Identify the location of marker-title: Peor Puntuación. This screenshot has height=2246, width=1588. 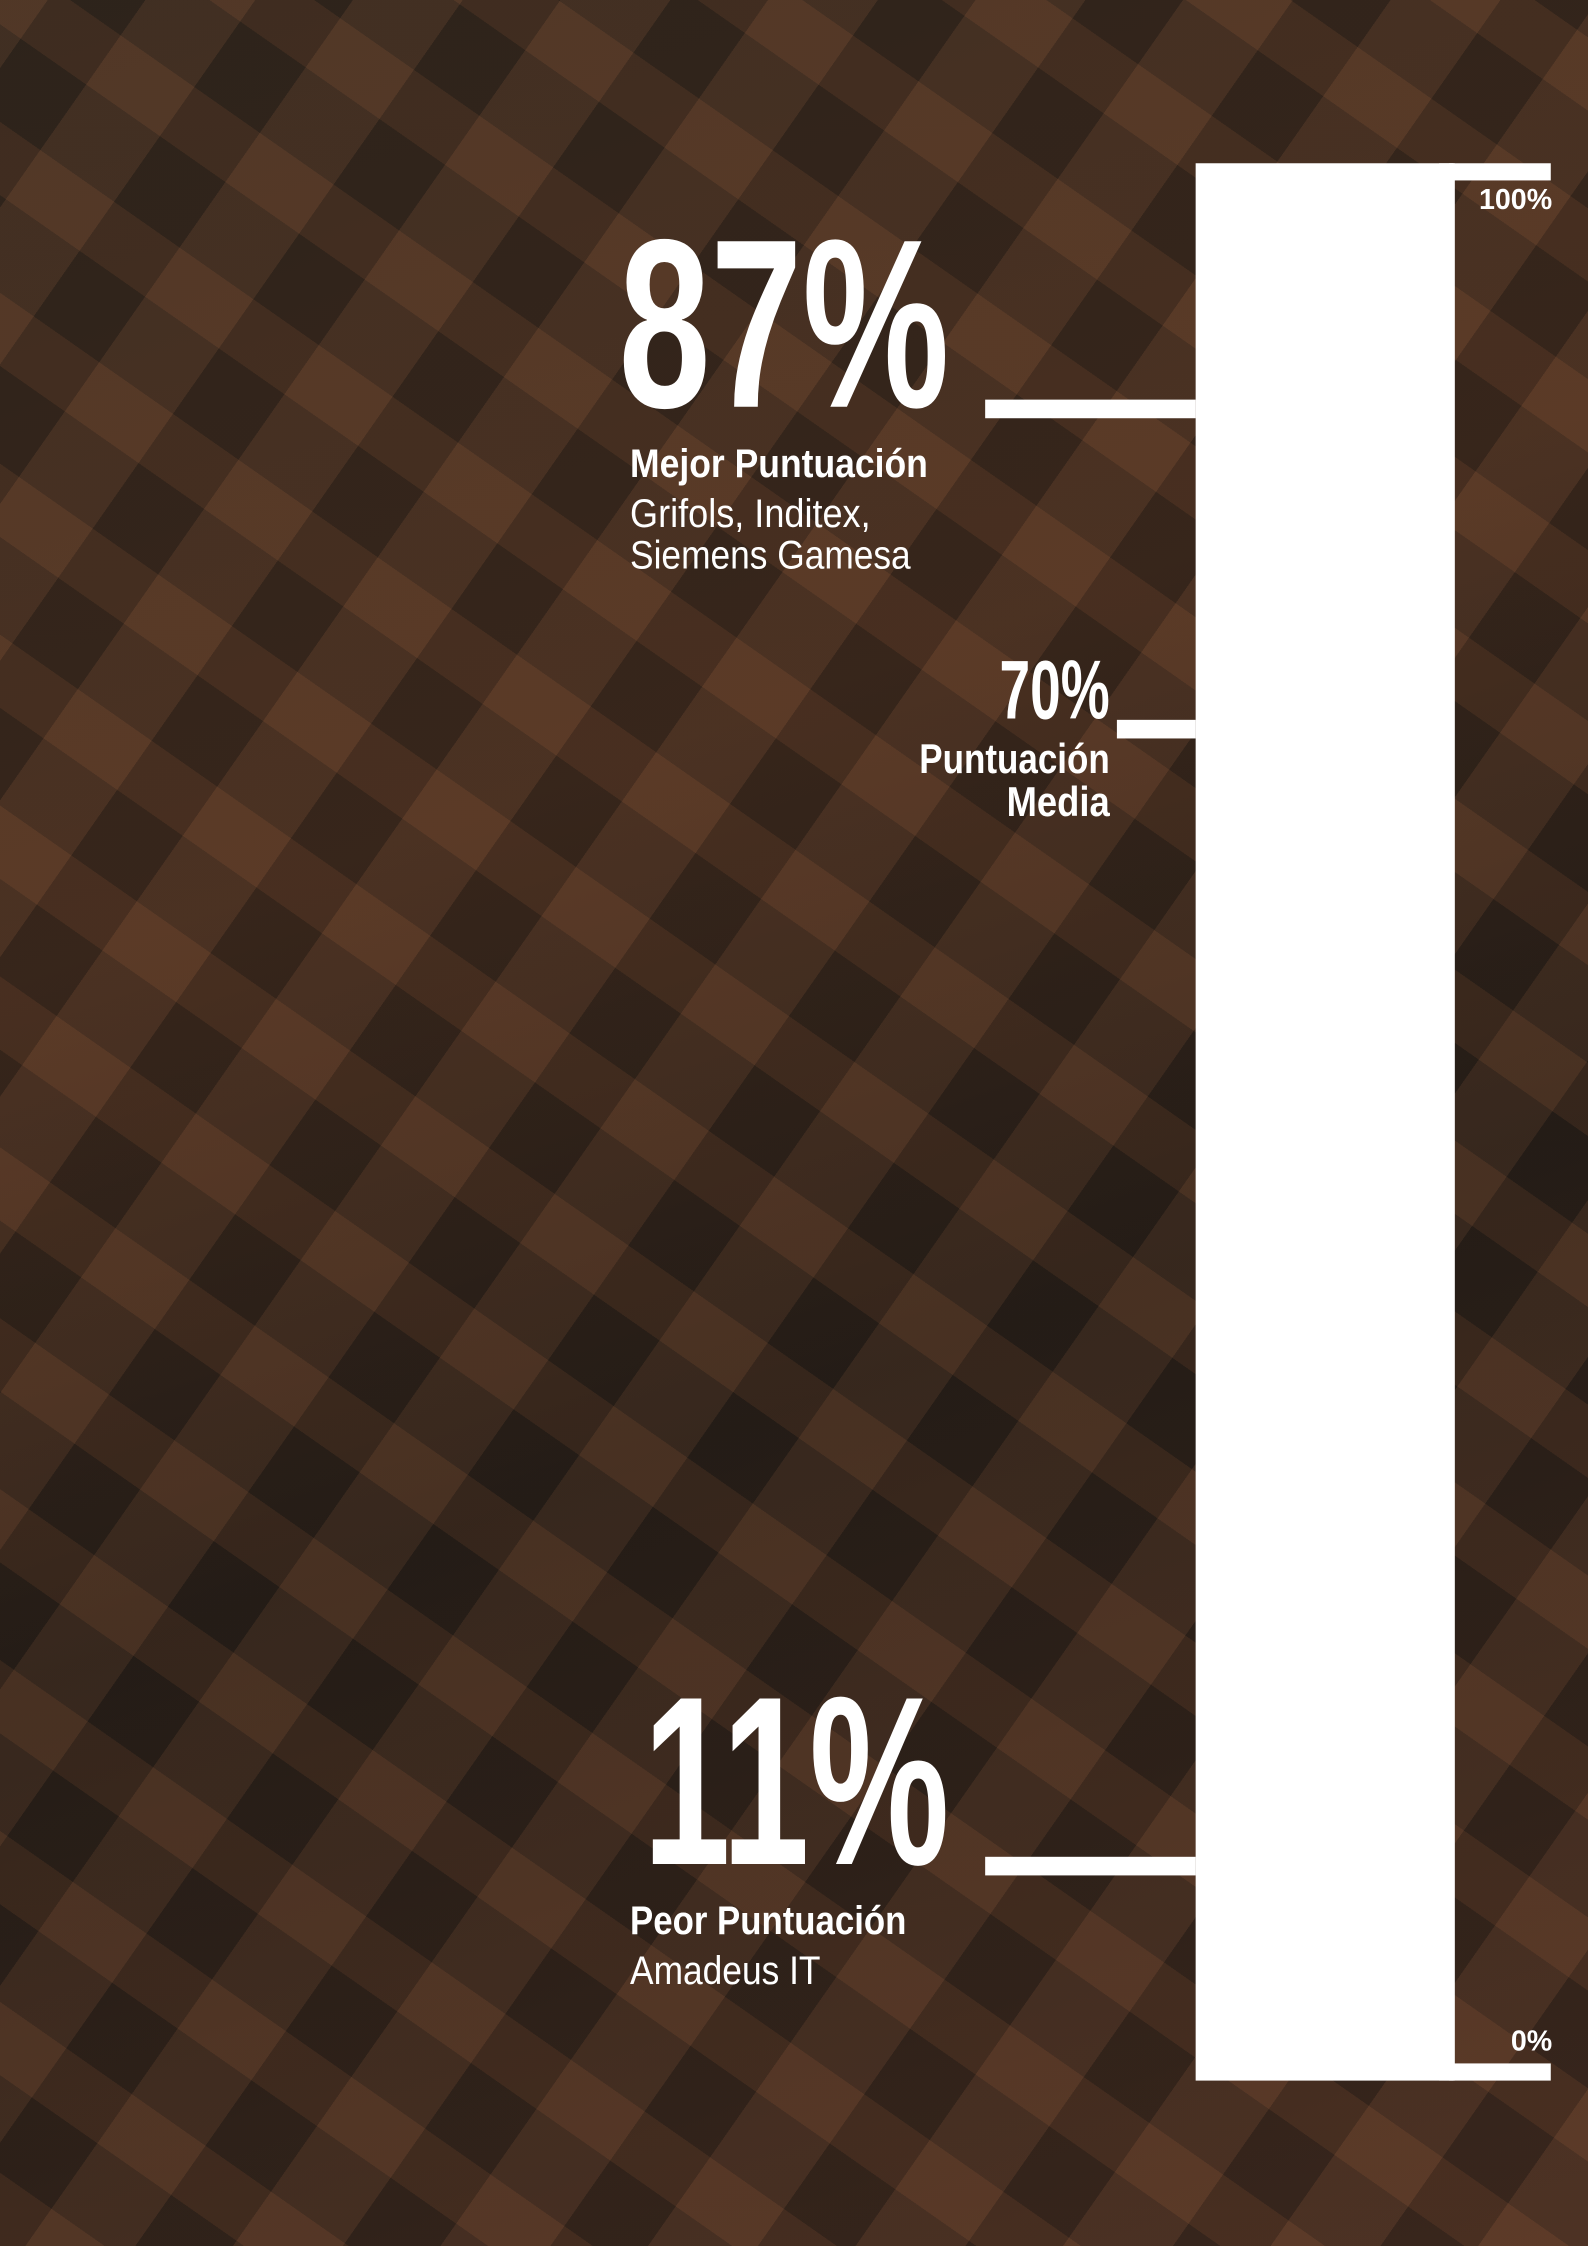
(768, 1921).